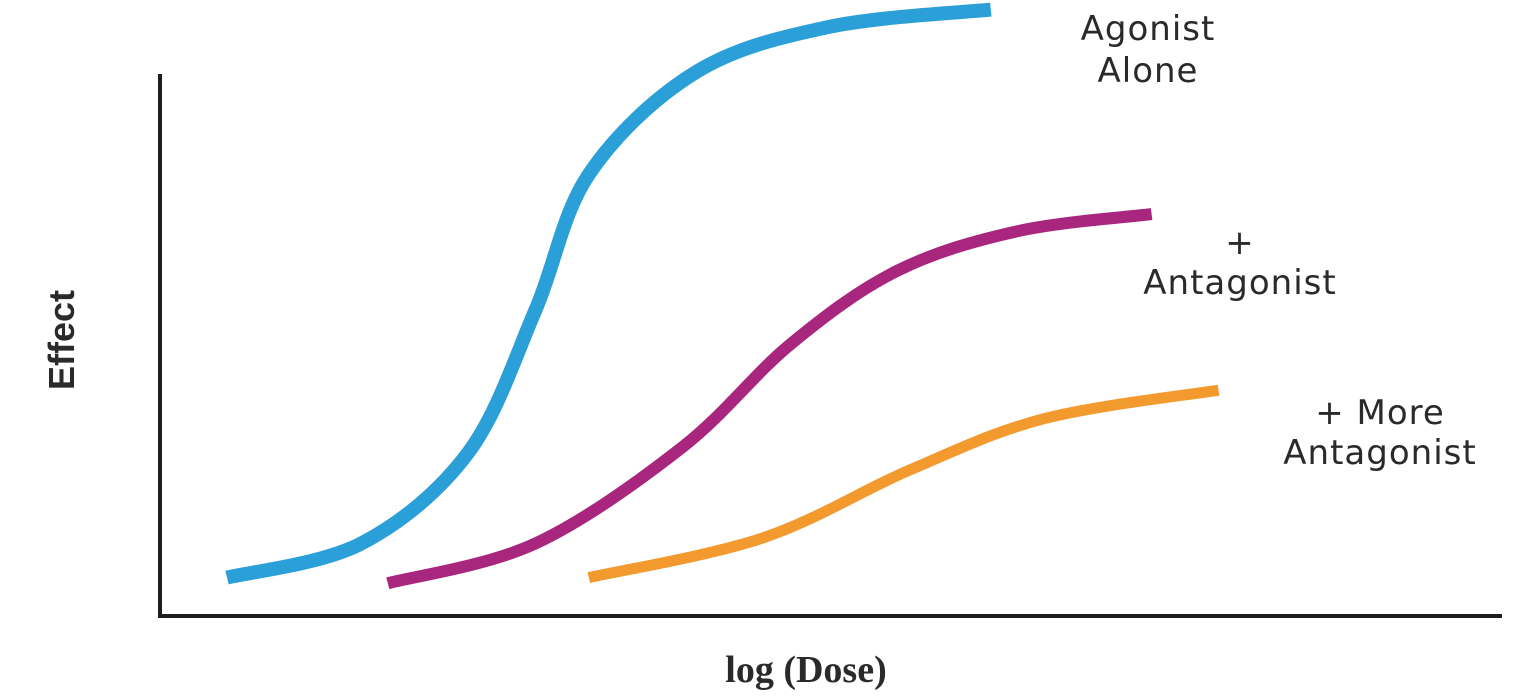  Describe the element at coordinates (805, 670) in the screenshot. I see `x-axis-label: log (Dose)` at that location.